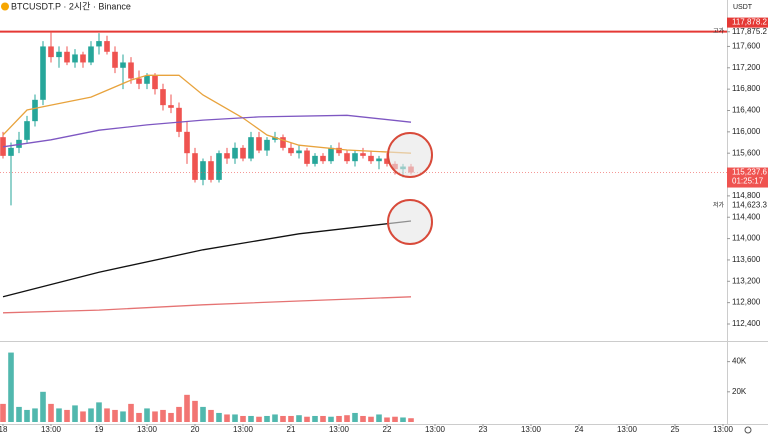  What do you see at coordinates (195, 429) in the screenshot?
I see `x-tick-label: 20` at bounding box center [195, 429].